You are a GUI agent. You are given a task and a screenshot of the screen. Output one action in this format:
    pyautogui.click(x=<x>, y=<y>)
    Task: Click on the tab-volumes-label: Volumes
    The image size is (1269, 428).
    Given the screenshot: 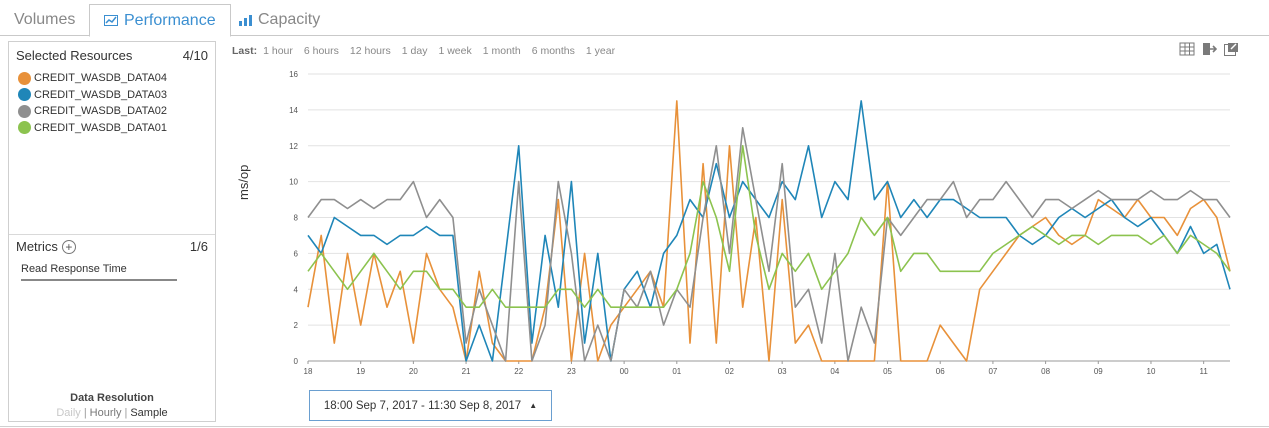 What is the action you would take?
    pyautogui.click(x=45, y=19)
    